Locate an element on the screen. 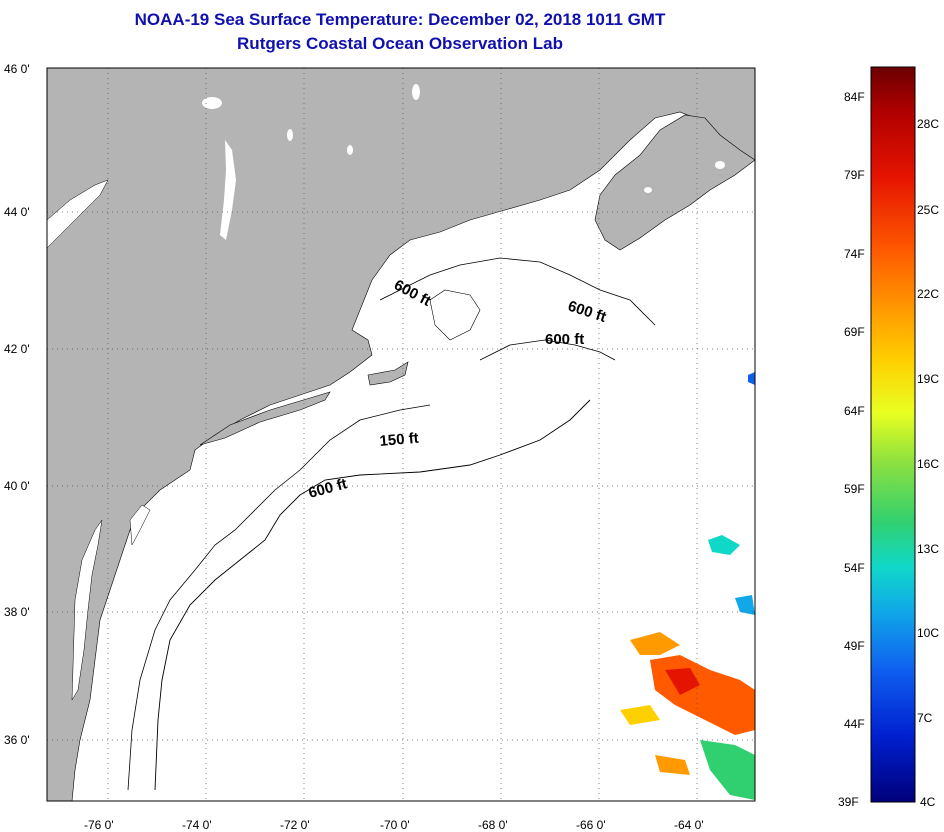 The width and height of the screenshot is (944, 832). contour-georges is located at coordinates (547, 350).